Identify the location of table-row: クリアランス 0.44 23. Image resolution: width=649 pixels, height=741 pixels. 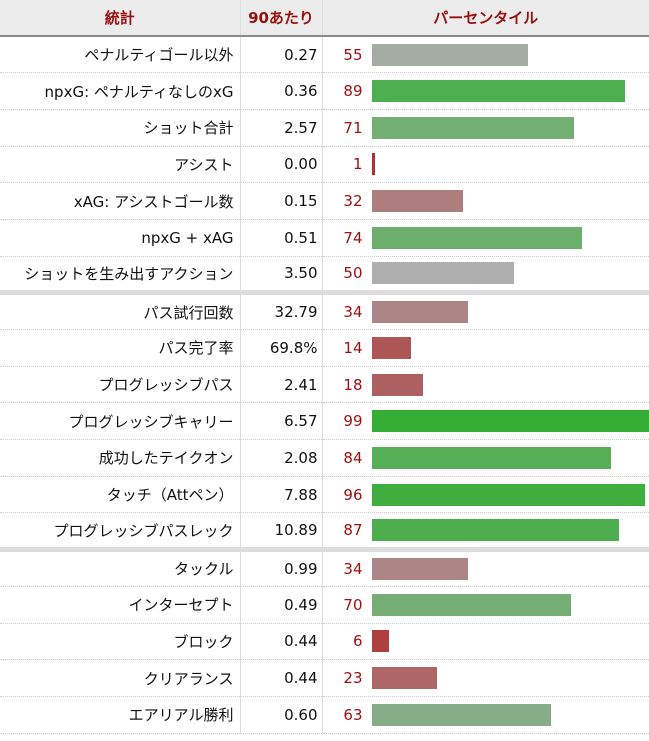
(324, 678).